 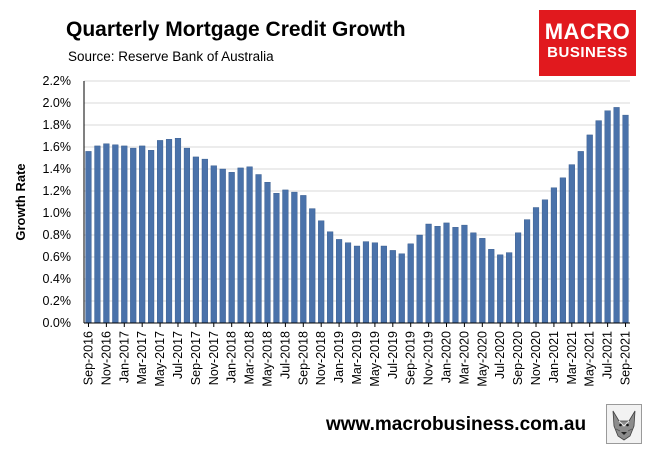 What do you see at coordinates (20, 201) in the screenshot?
I see `y-axis-label: Growth Rate` at bounding box center [20, 201].